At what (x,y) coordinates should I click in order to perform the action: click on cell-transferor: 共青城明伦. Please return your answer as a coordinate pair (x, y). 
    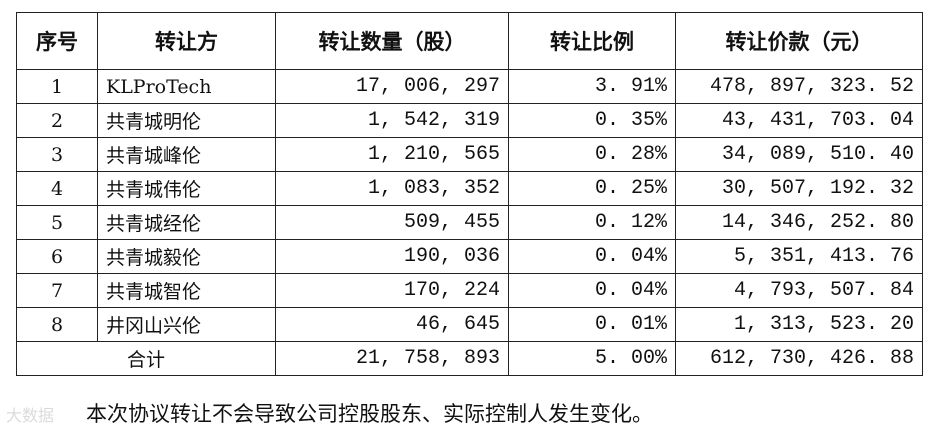
    Looking at the image, I should click on (186, 120).